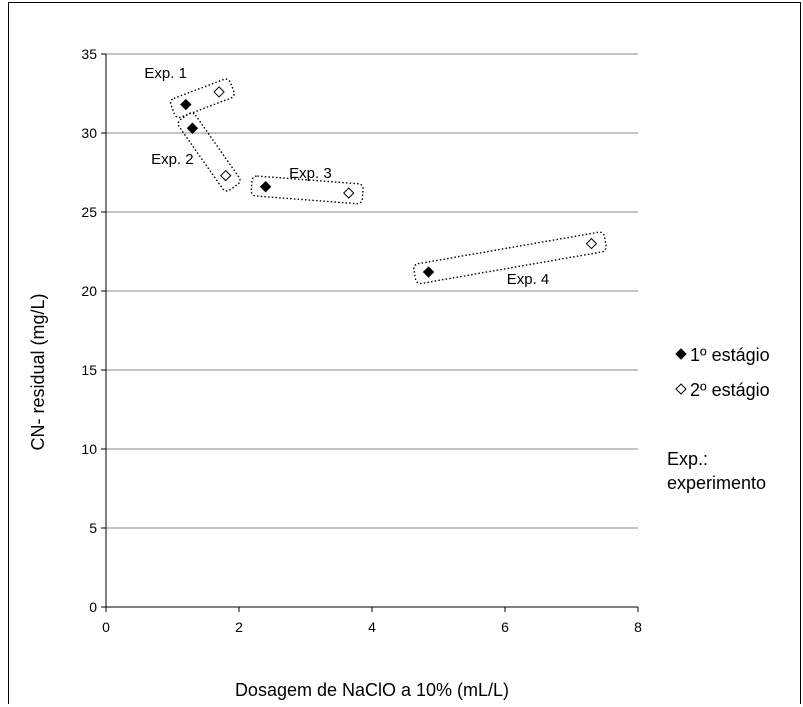 This screenshot has height=707, width=803. I want to click on y-axis-title: CN- residual (mg/L), so click(38, 371).